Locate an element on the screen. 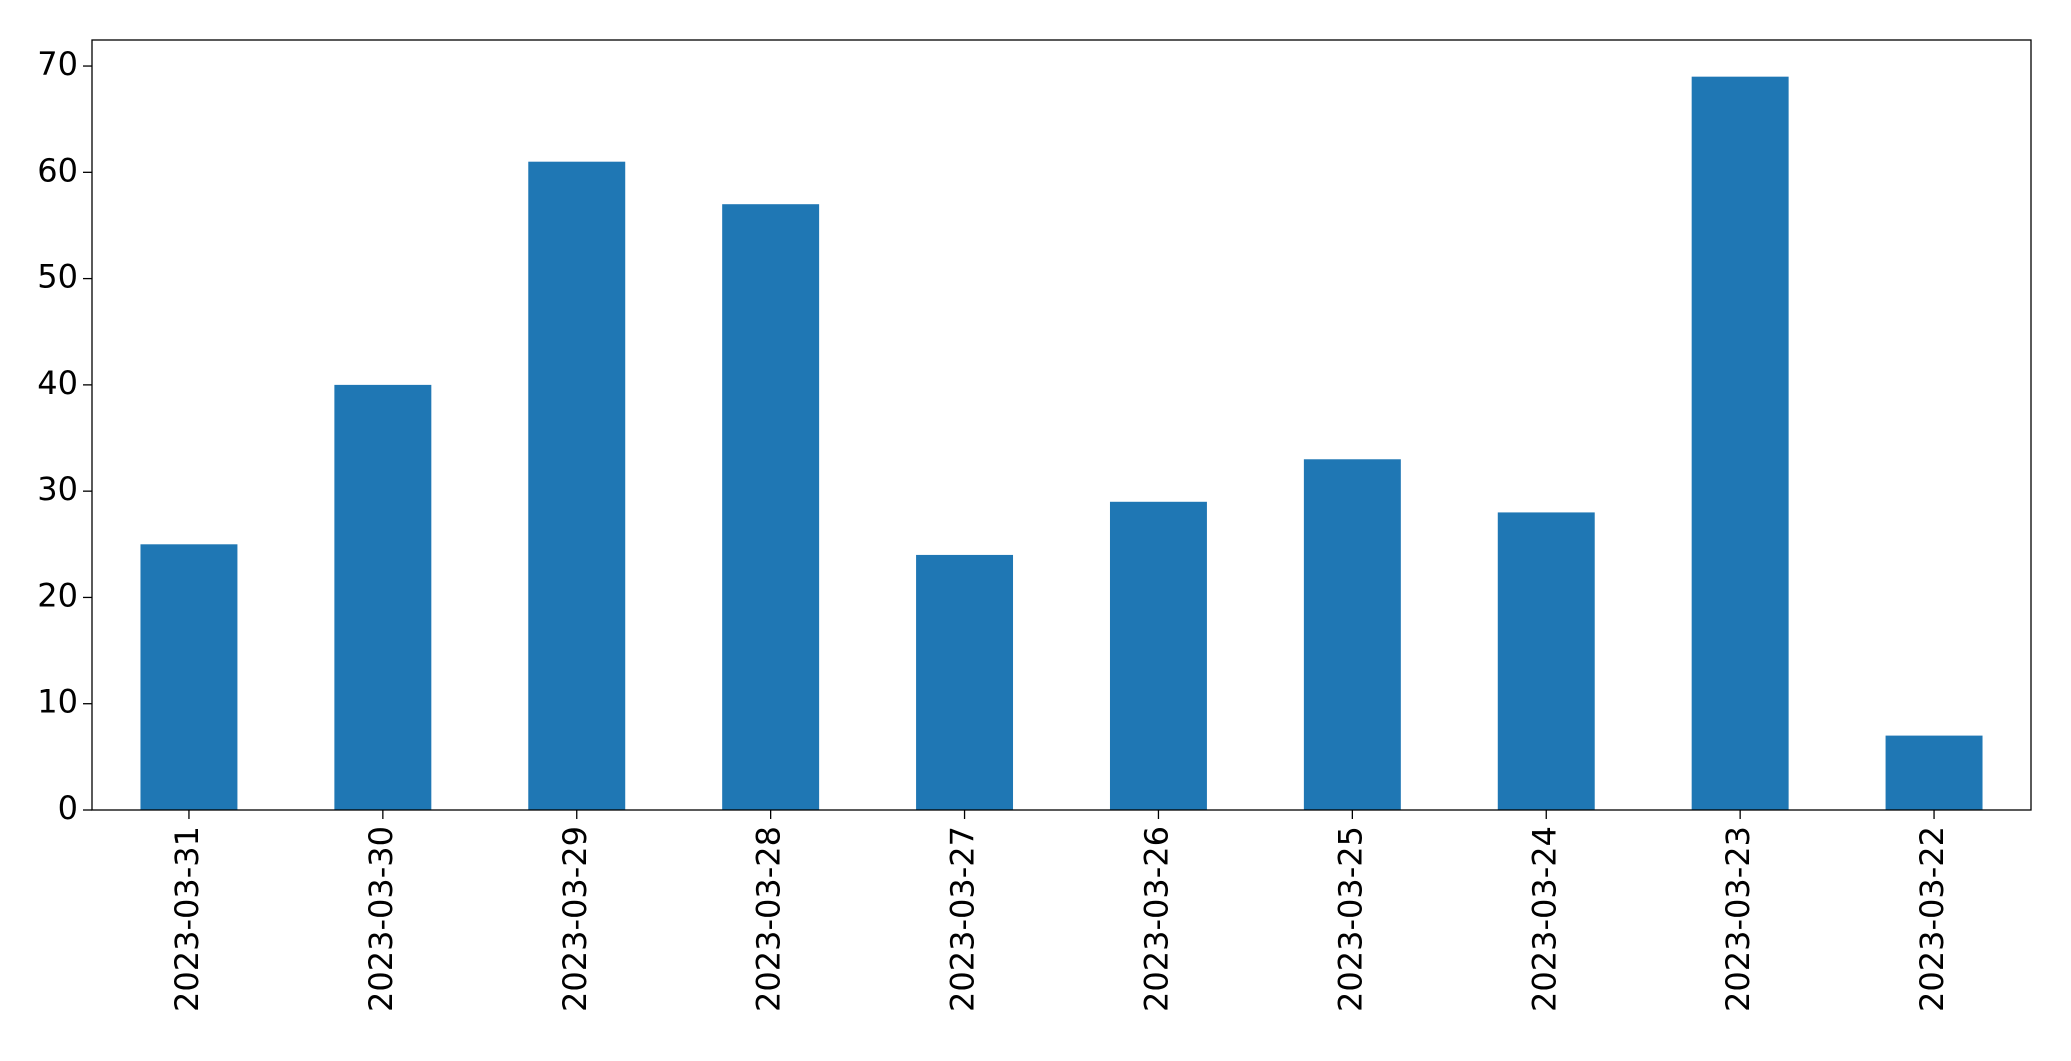 Image resolution: width=2071 pixels, height=1061 pixels. y-tick-label: 30 is located at coordinates (57, 489).